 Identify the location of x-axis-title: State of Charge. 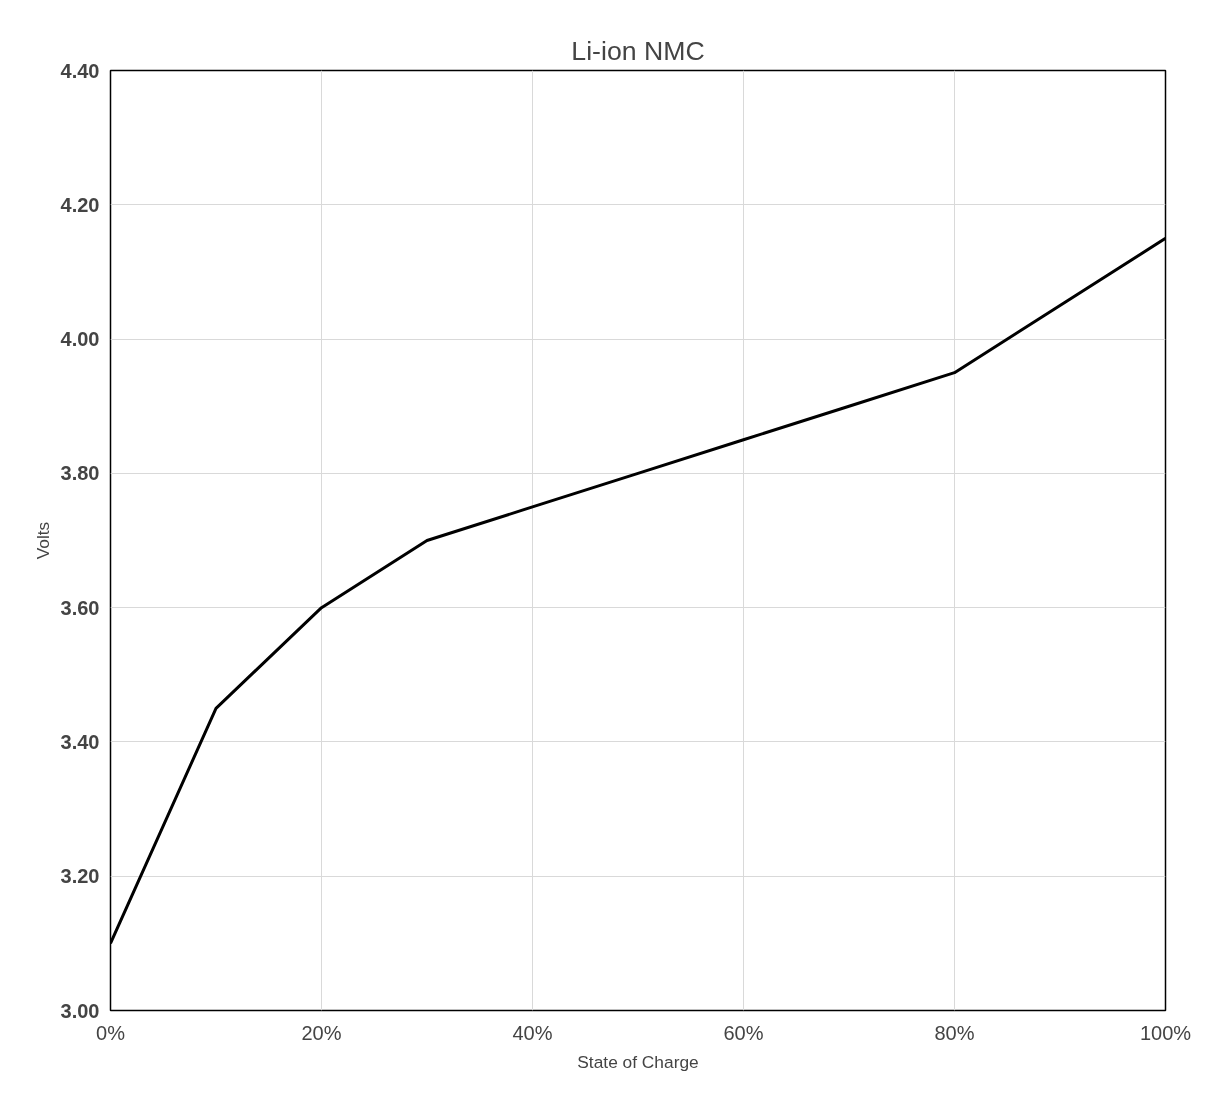
(638, 1061).